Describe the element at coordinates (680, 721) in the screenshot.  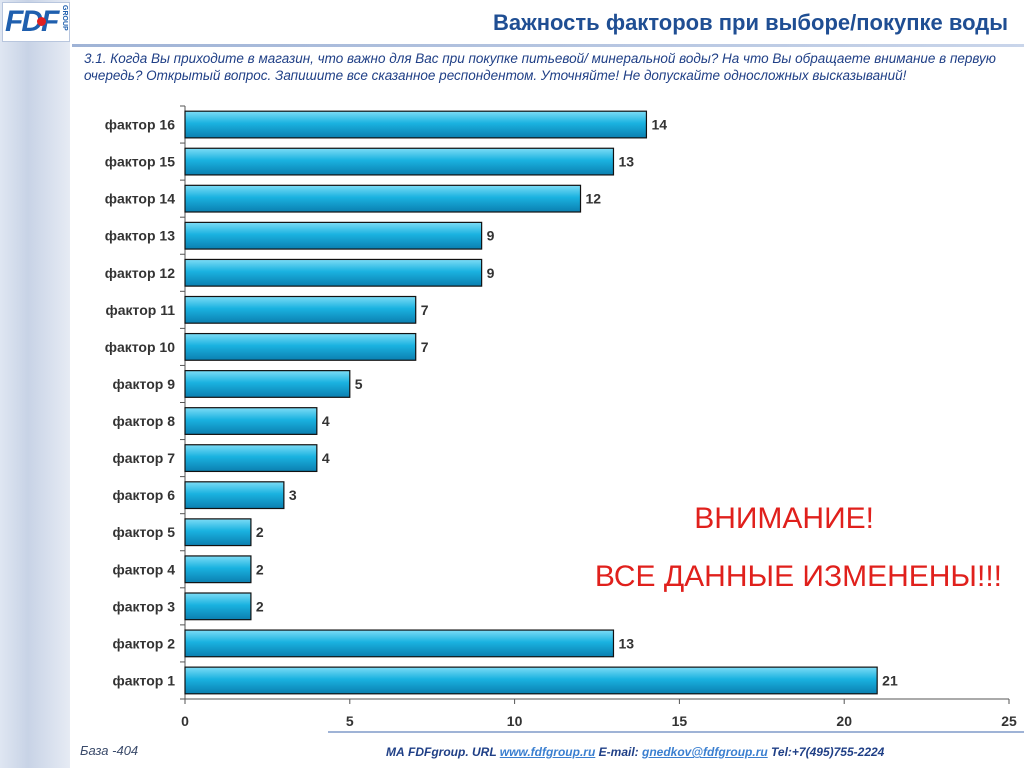
I see `x-tick-label: 15` at that location.